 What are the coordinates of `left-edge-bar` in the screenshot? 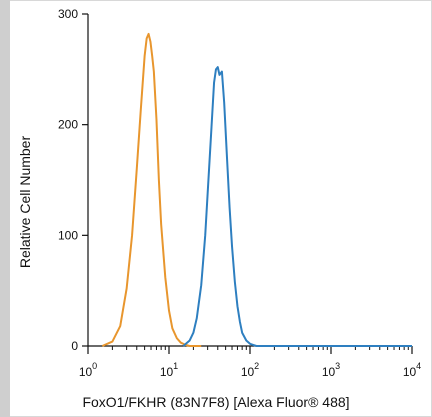 It's located at (5, 208).